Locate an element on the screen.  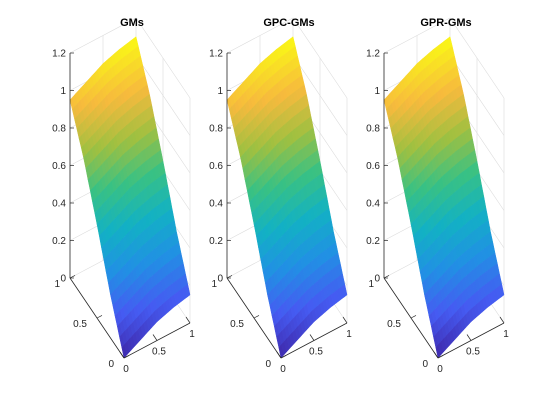
chart-title: GPR-GMs is located at coordinates (445, 23).